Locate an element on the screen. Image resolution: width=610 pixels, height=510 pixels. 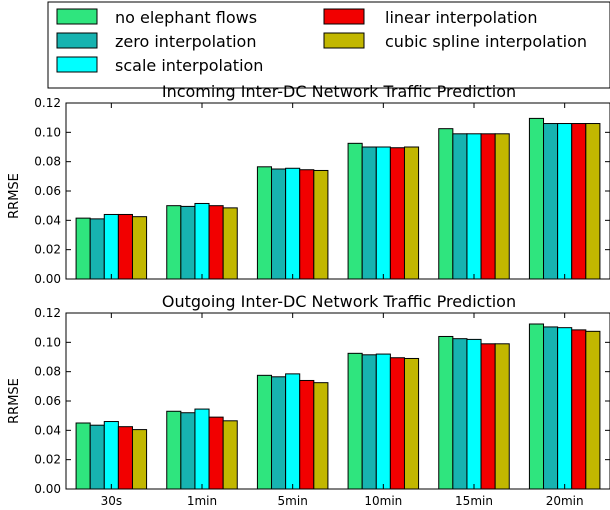
legend-label: zero interpolation is located at coordinates (185, 41).